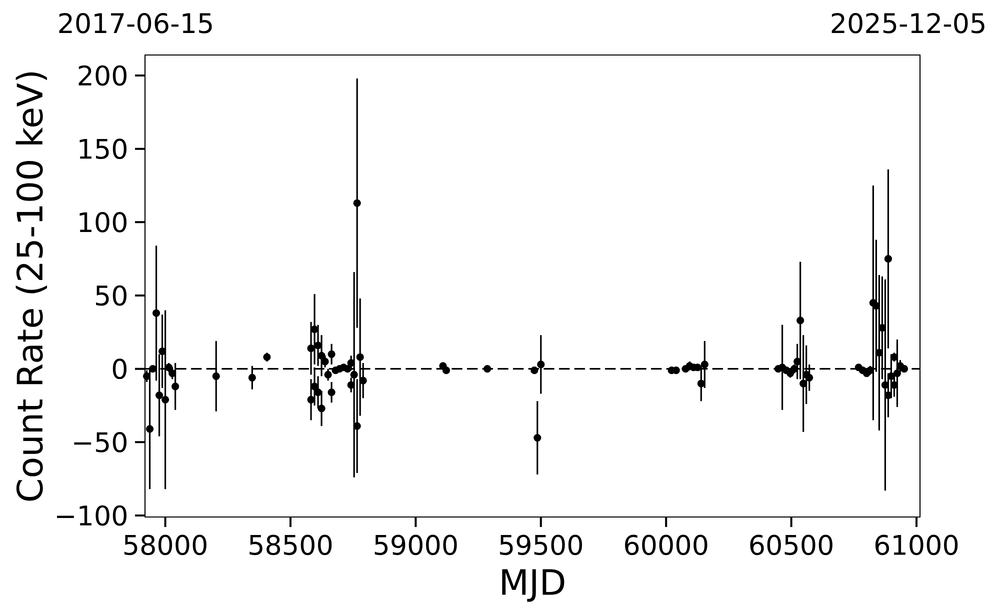 This screenshot has width=997, height=613. Describe the element at coordinates (541, 545) in the screenshot. I see `x-tick-label: 59500` at that location.